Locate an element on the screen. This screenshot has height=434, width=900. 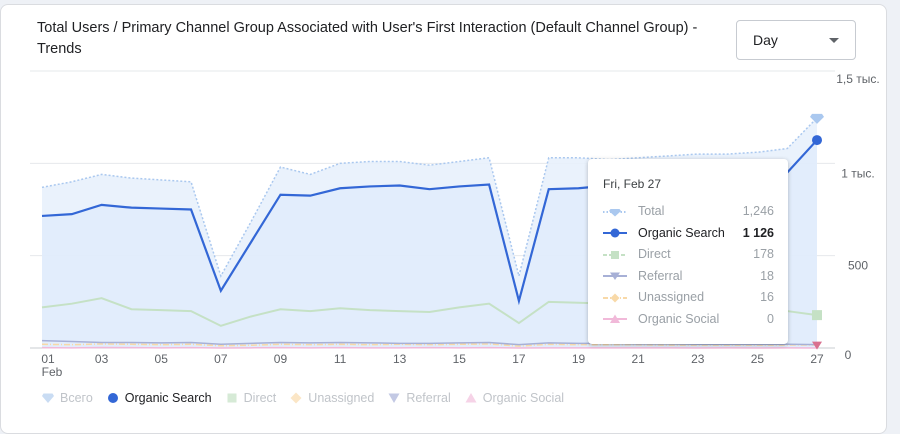
y-tick-label: 500 is located at coordinates (858, 266).